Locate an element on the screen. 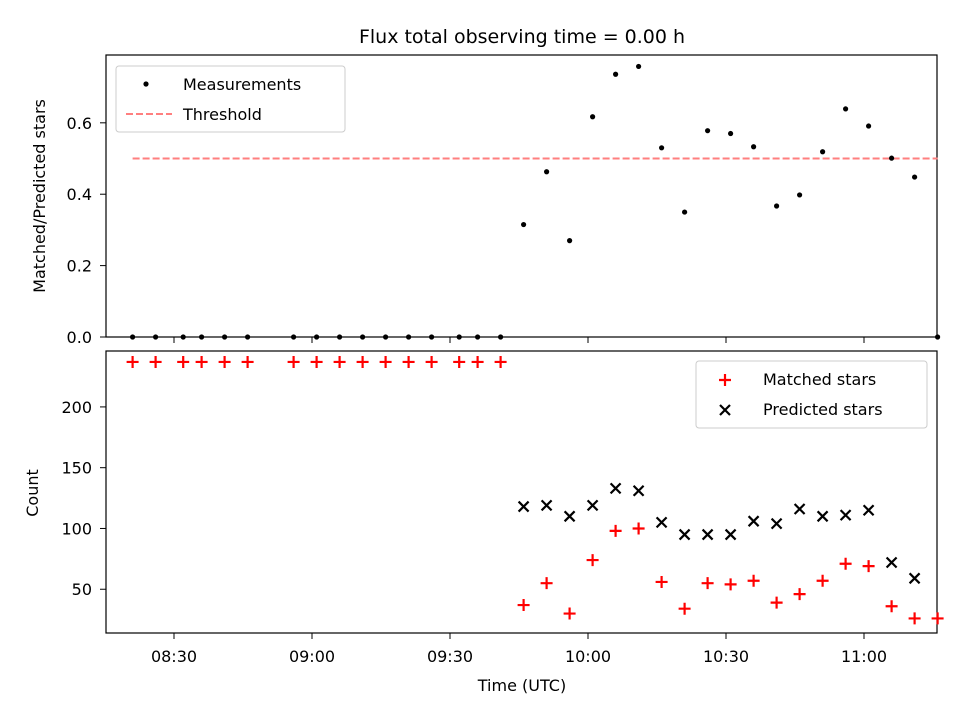 The width and height of the screenshot is (960, 720). top-y-axis-label: Matched/Predicted stars is located at coordinates (39, 196).